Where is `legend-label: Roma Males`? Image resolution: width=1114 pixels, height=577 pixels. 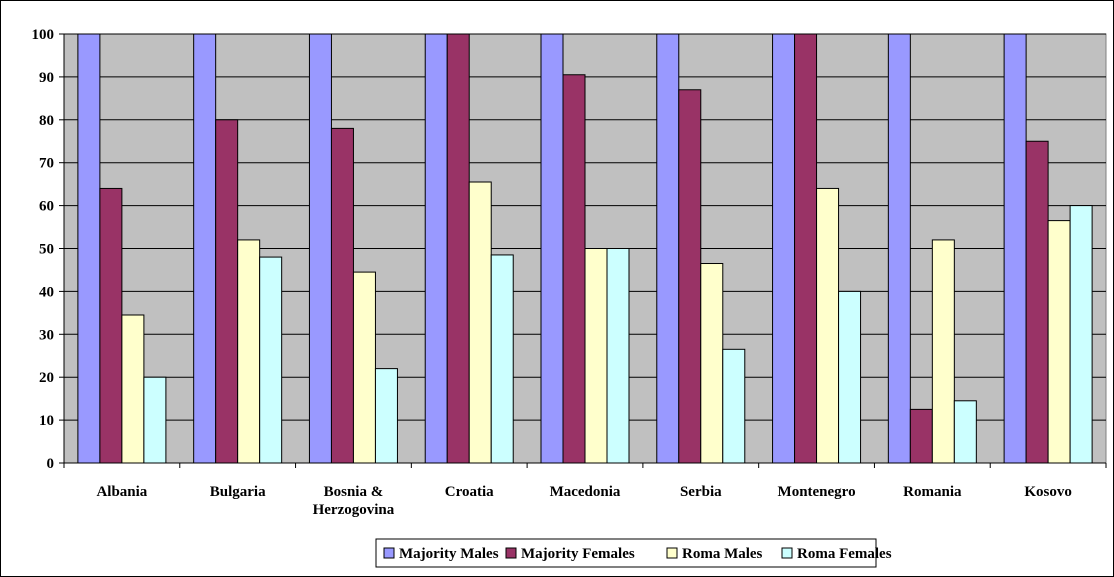
legend-label: Roma Males is located at coordinates (722, 554).